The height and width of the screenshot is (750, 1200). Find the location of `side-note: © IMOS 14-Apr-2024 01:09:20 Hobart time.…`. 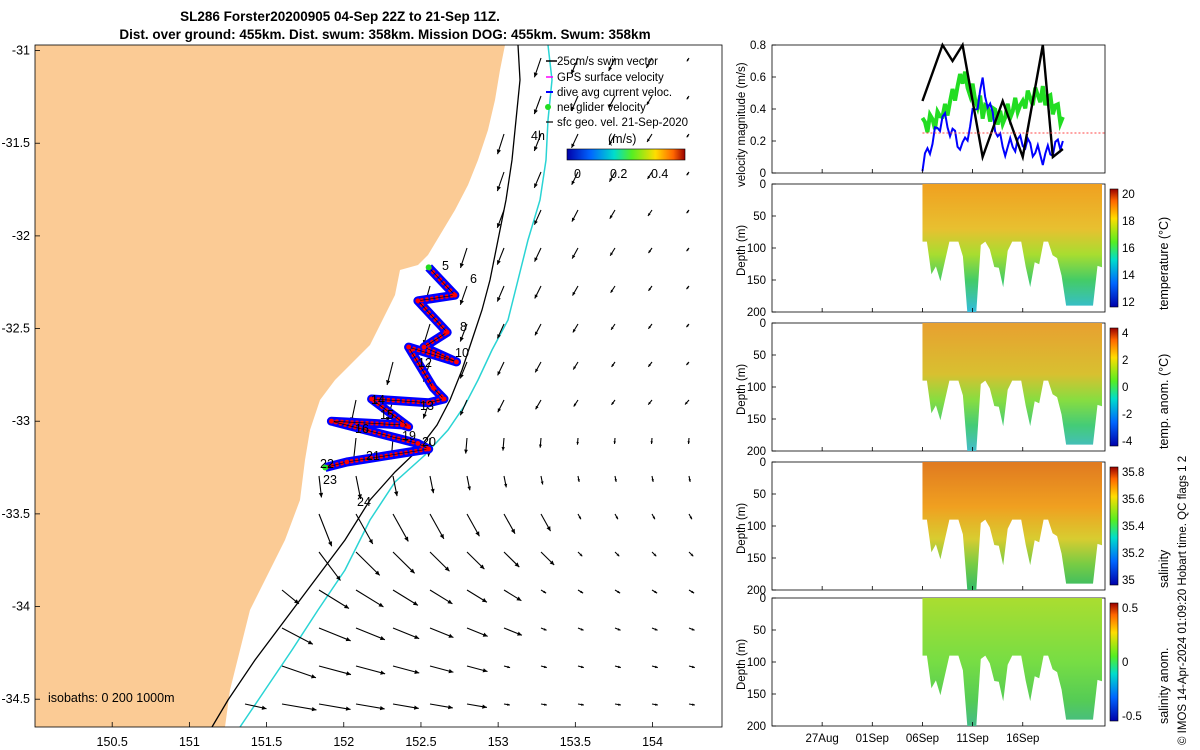

side-note: © IMOS 14-Apr-2024 01:09:20 Hobart time.… is located at coordinates (1183, 600).